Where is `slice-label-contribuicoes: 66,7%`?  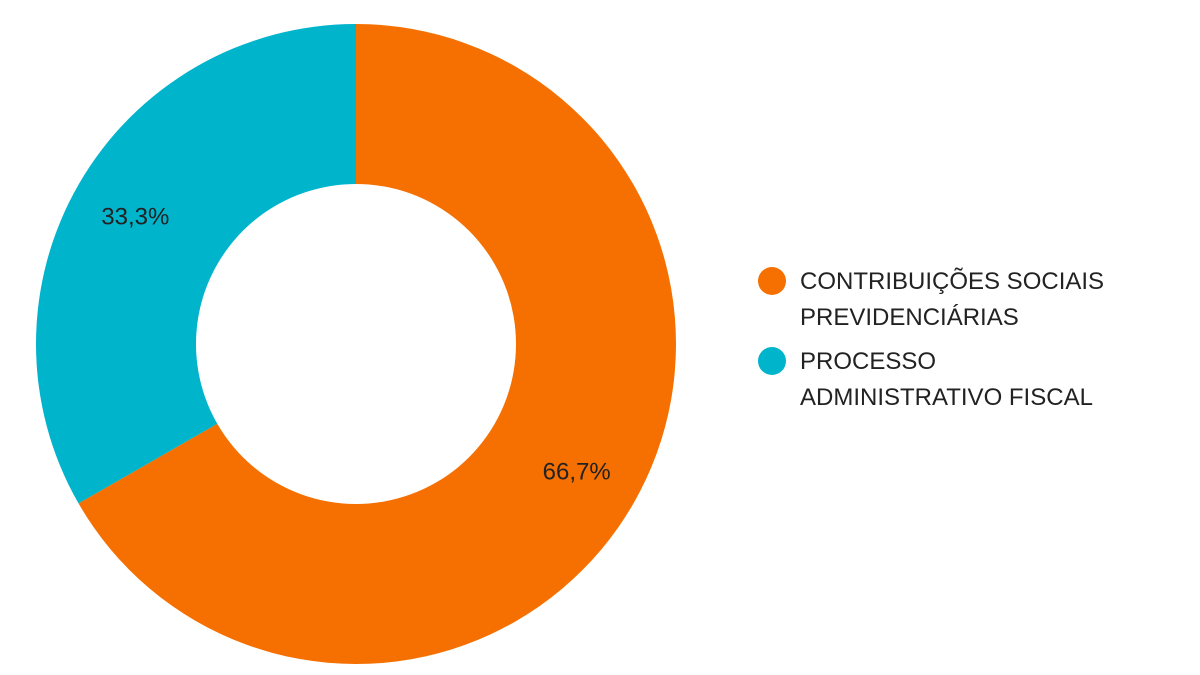
slice-label-contribuicoes: 66,7% is located at coordinates (577, 472).